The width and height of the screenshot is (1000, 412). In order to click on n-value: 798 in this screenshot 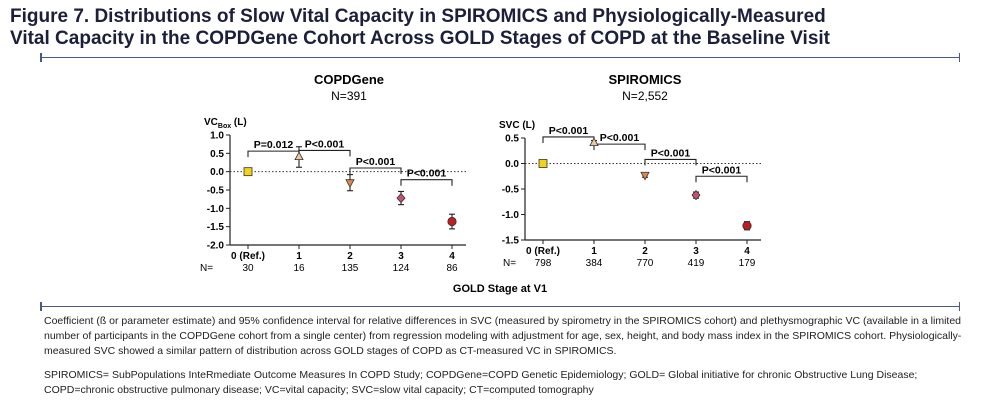, I will do `click(543, 263)`.